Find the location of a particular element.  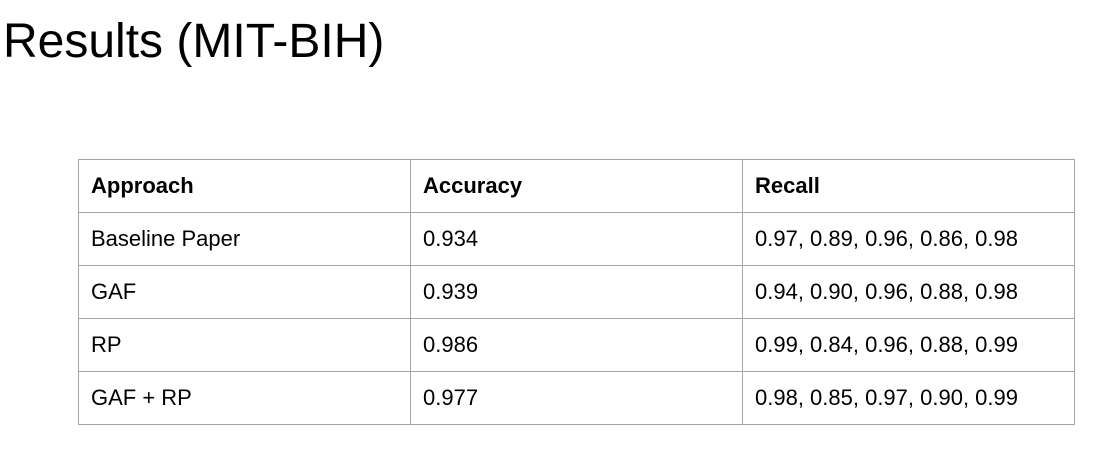

recall-cell: 0.98, 0.85, 0.97, 0.90, 0.99 is located at coordinates (908, 398).